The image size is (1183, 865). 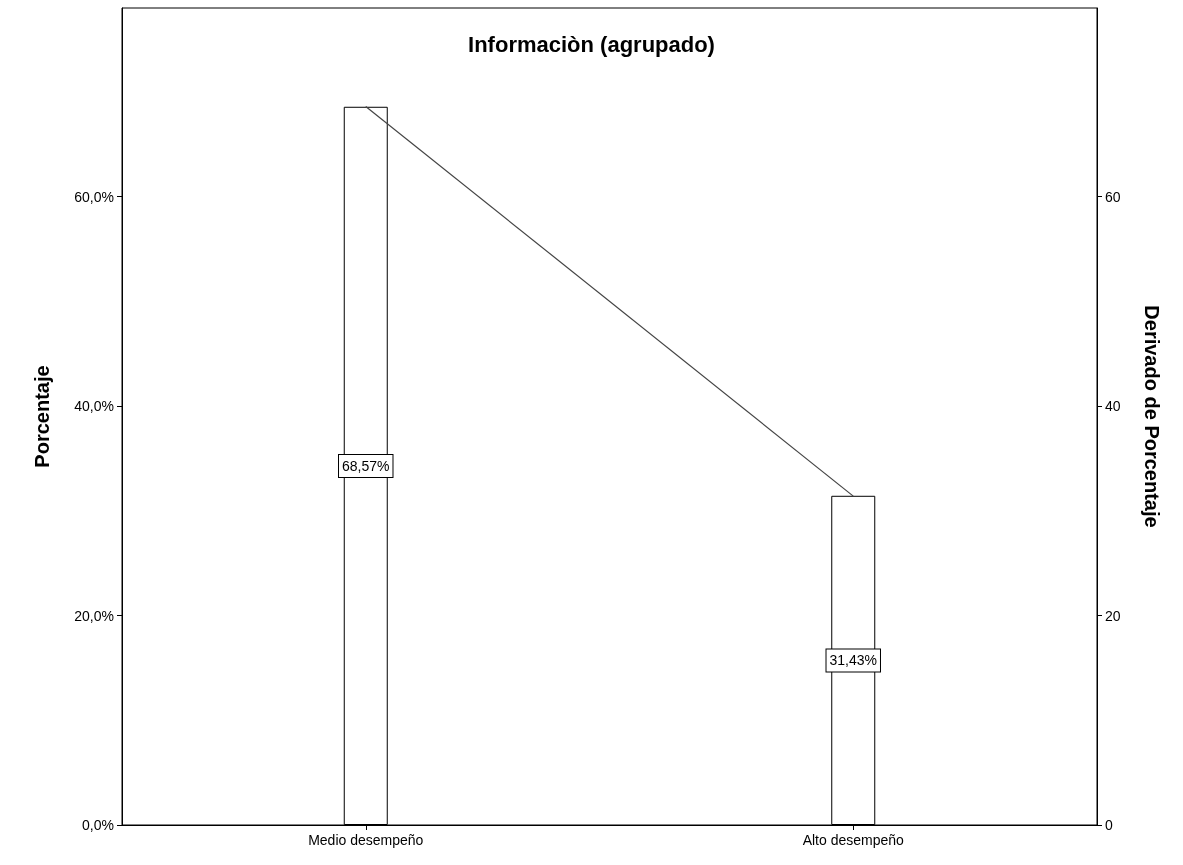 What do you see at coordinates (94, 615) in the screenshot?
I see `y-tick-label: 20,0%` at bounding box center [94, 615].